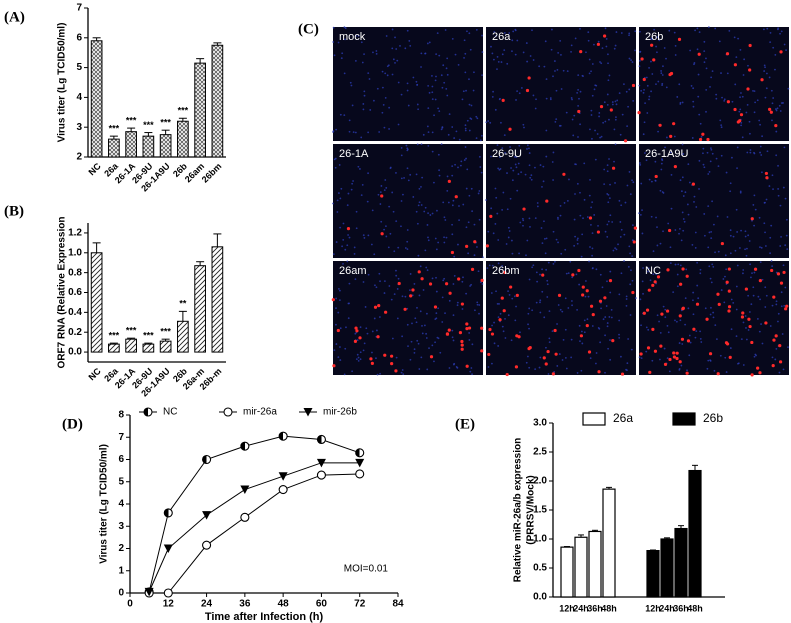  I want to click on line, so click(254, 514).